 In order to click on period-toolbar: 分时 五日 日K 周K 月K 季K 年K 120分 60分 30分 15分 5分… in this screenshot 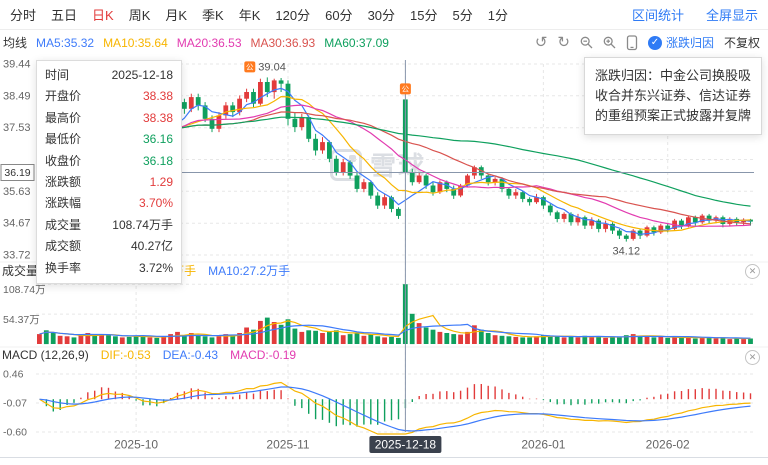, I will do `click(384, 15)`.